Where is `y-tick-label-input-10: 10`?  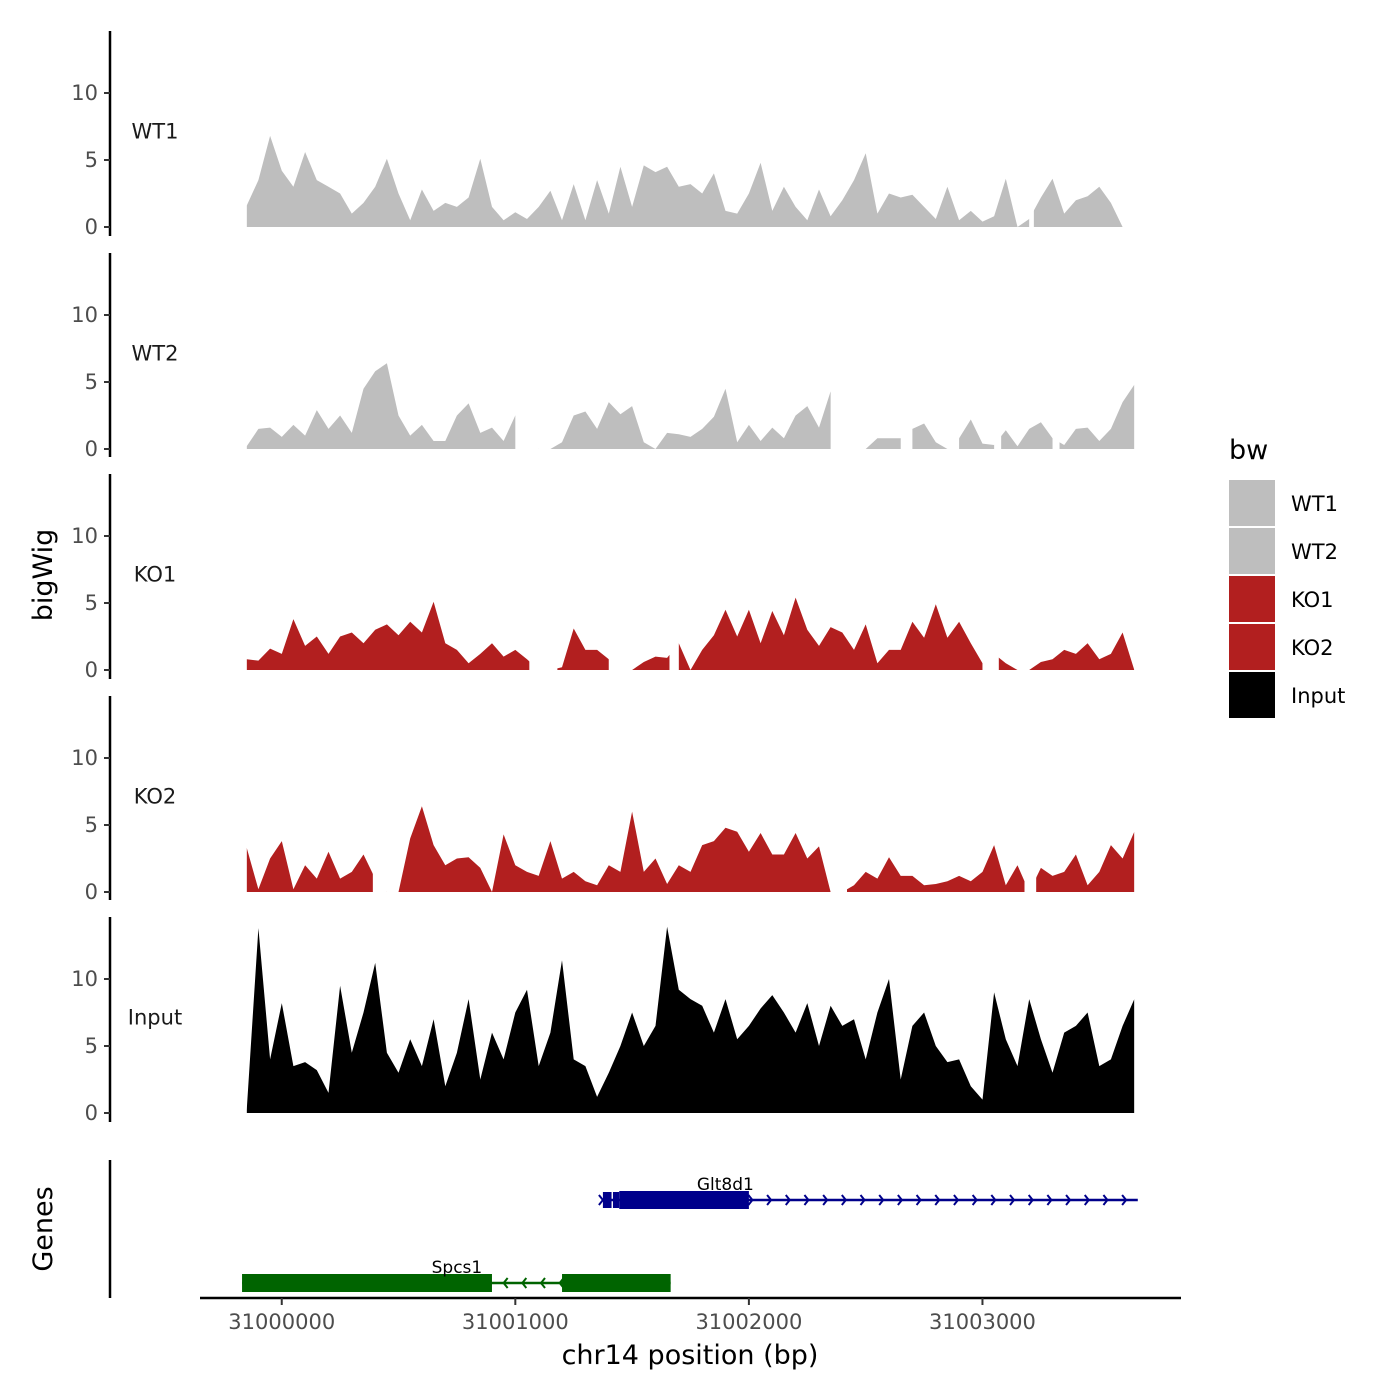 y-tick-label-input-10: 10 is located at coordinates (84, 979).